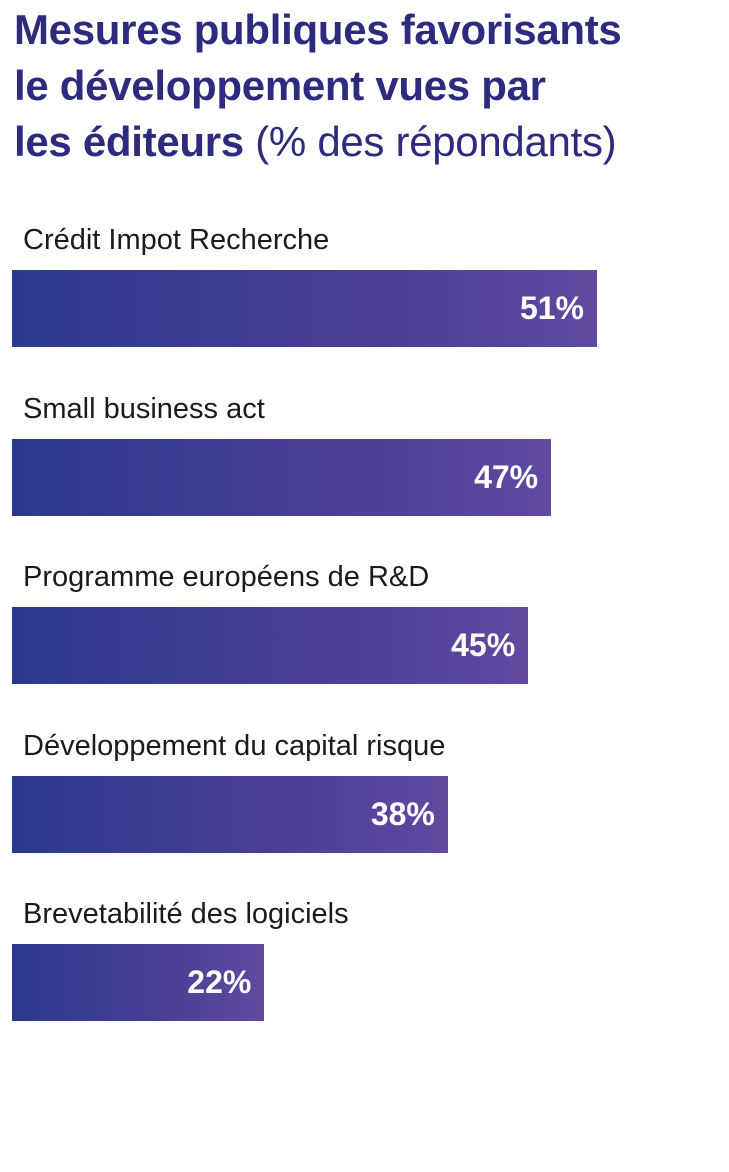 This screenshot has height=1172, width=729. Describe the element at coordinates (282, 477) in the screenshot. I see `bar: 47%` at that location.